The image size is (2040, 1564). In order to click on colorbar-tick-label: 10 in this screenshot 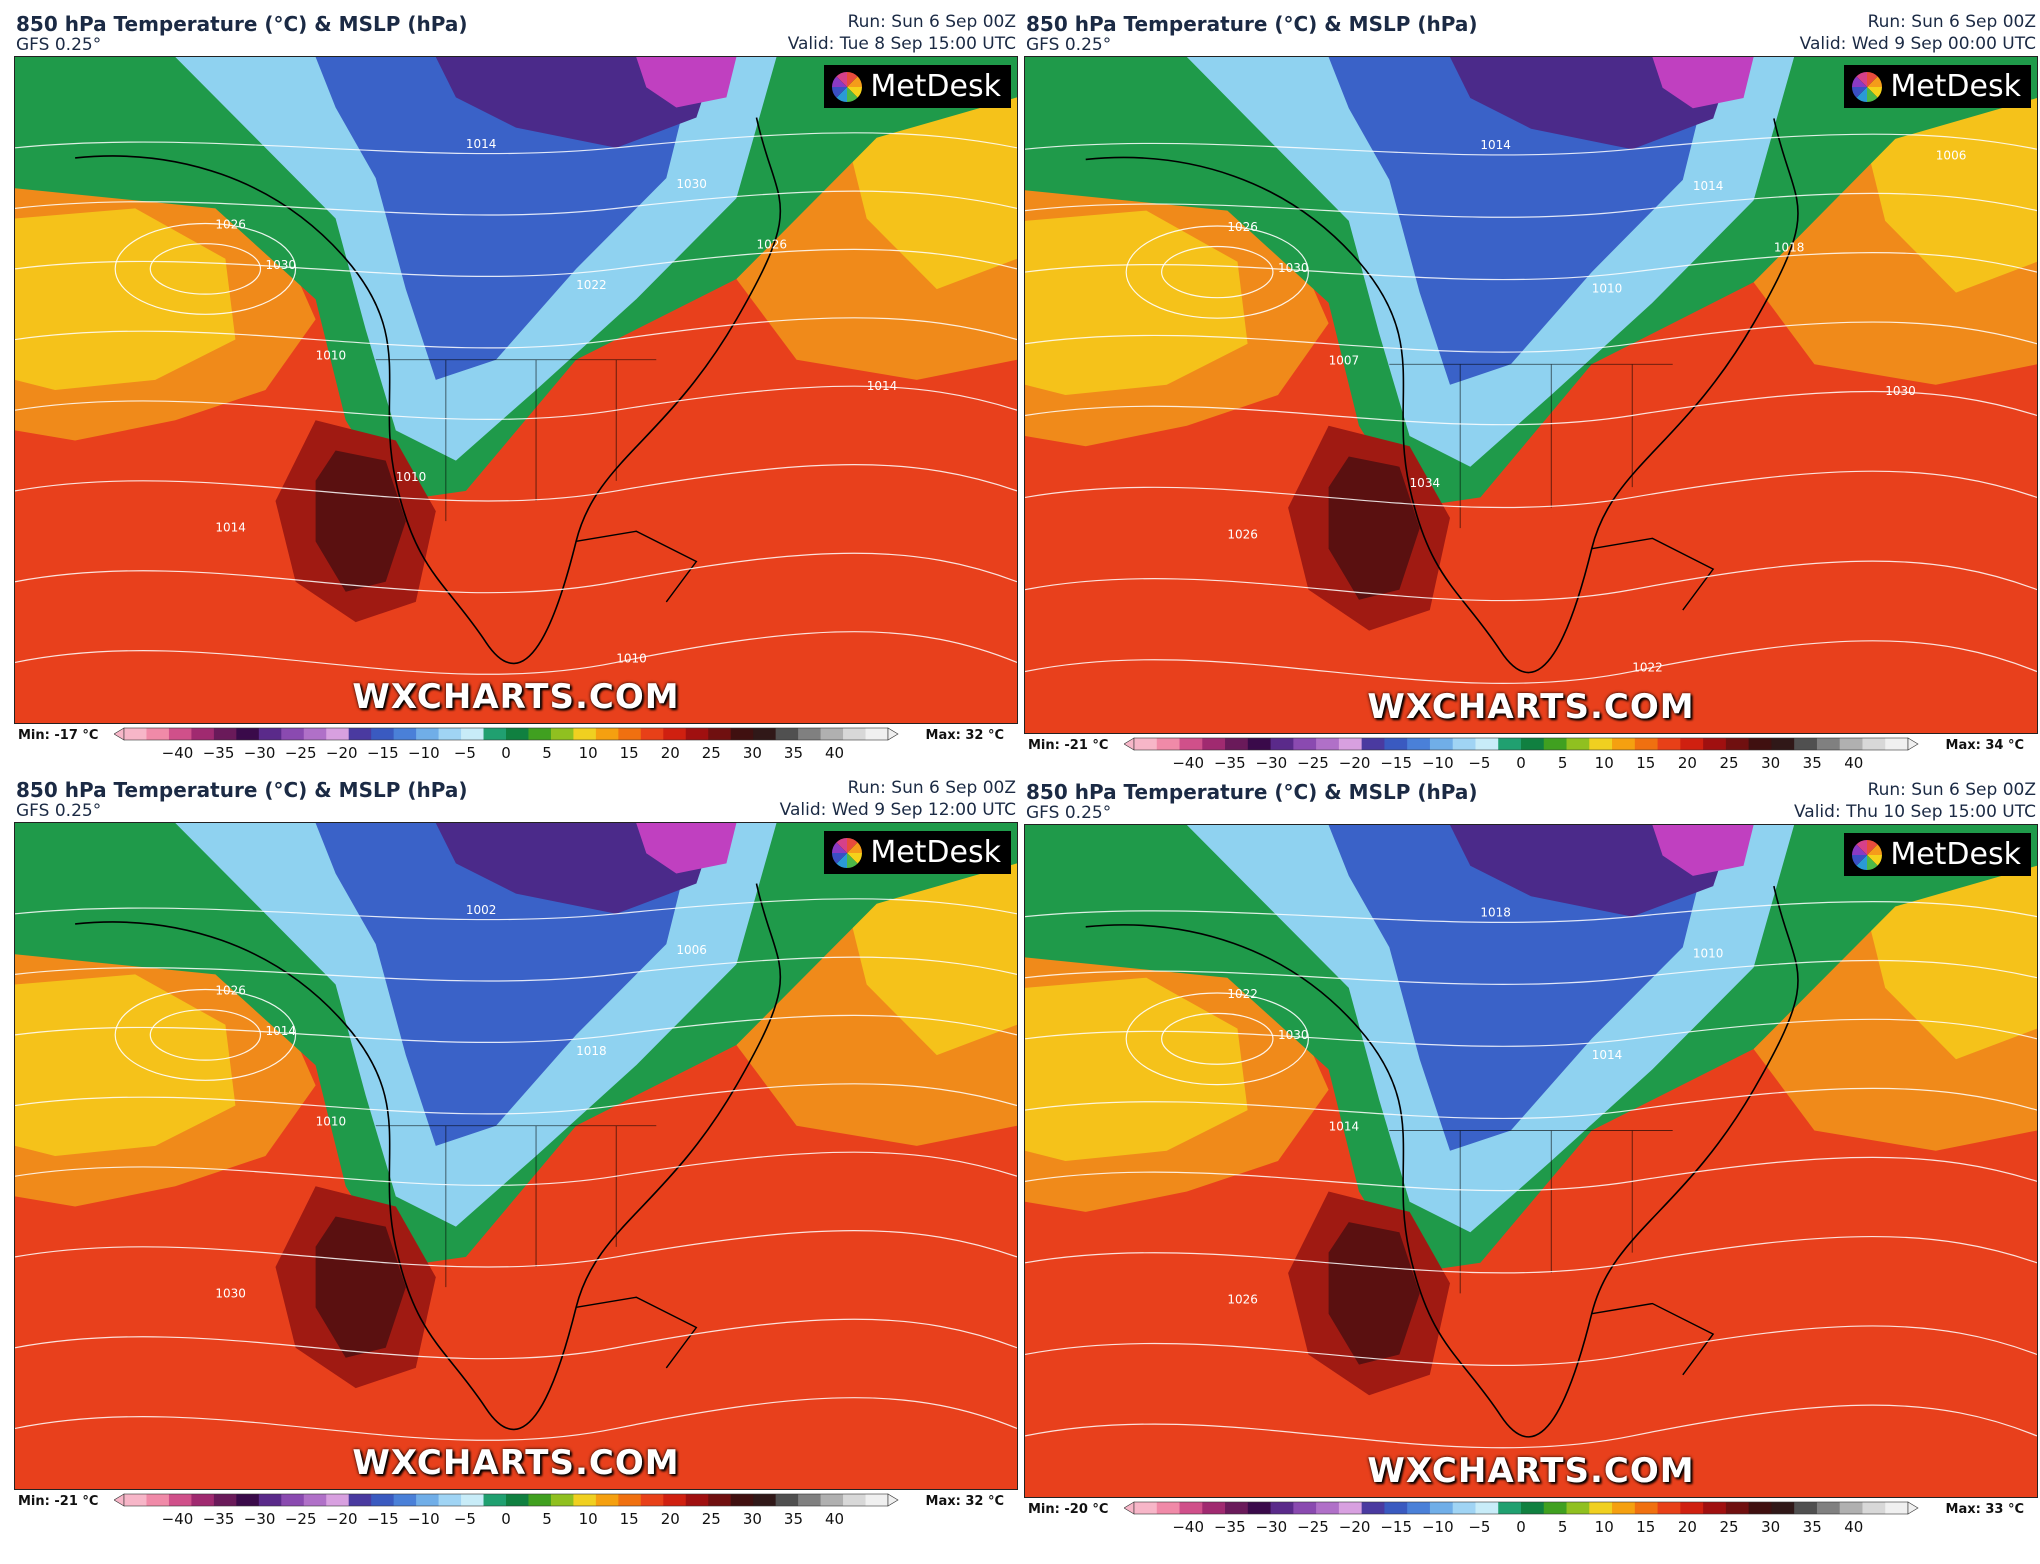, I will do `click(588, 1519)`.